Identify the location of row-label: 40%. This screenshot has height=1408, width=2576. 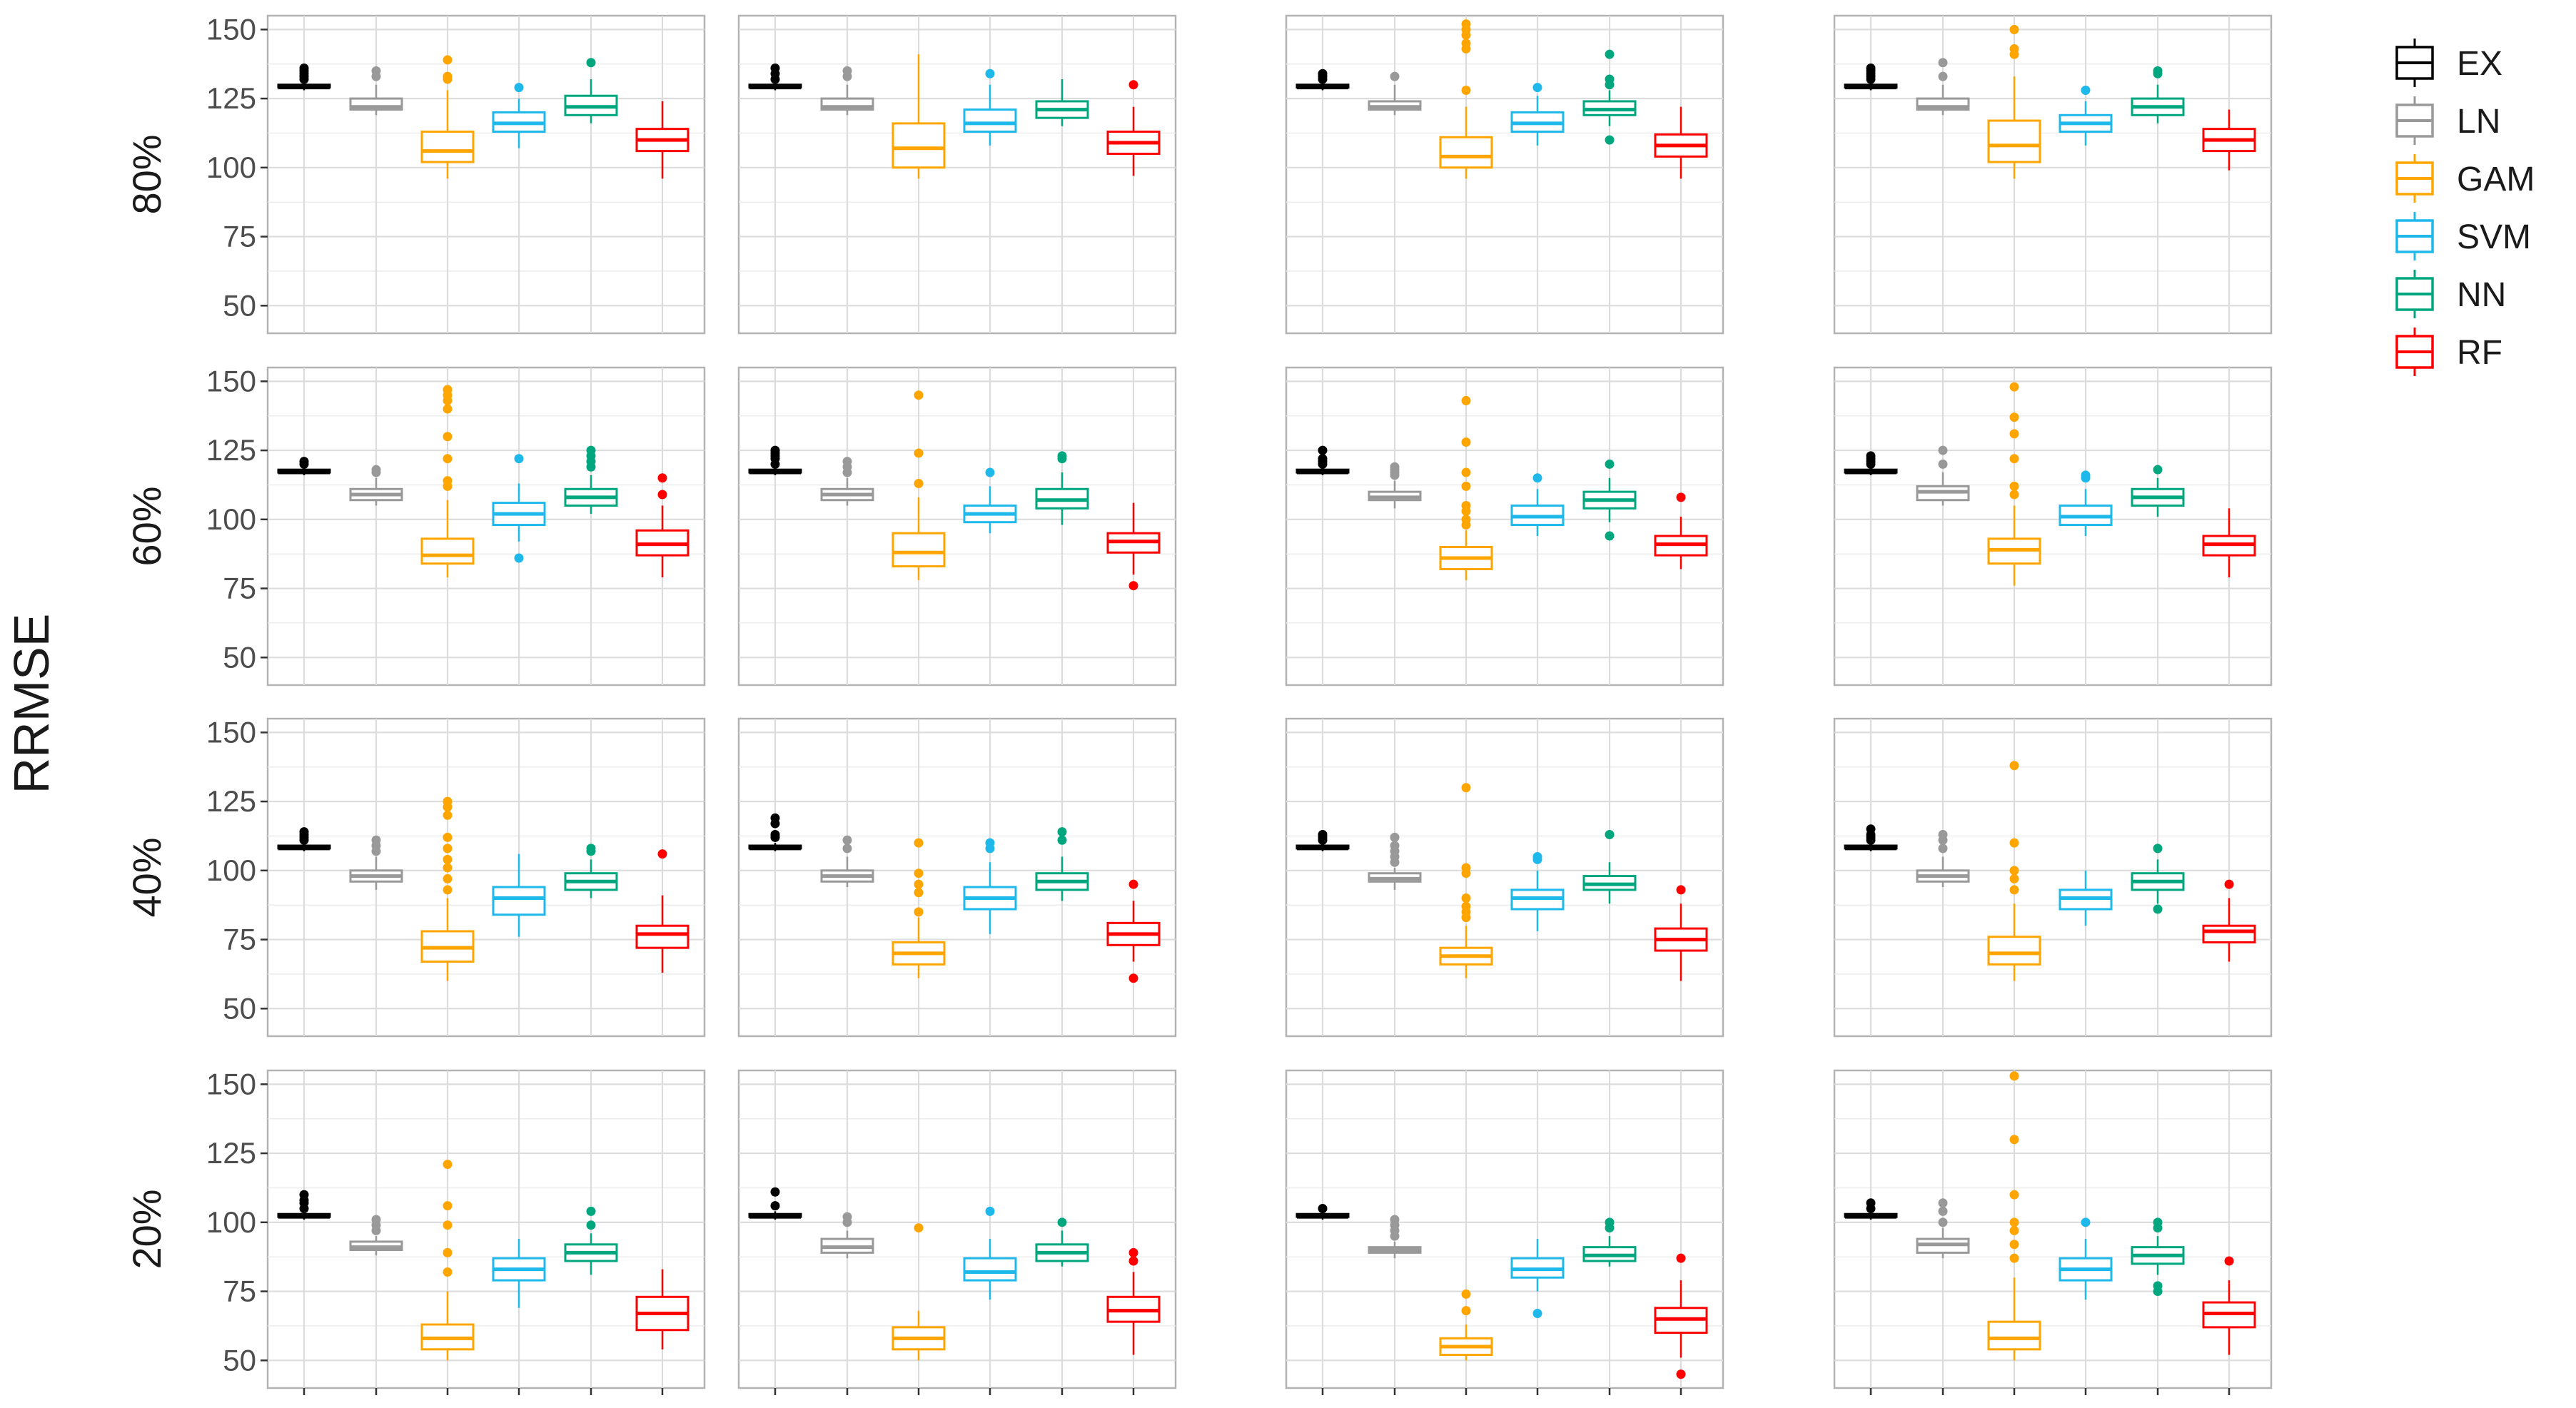
(146, 877).